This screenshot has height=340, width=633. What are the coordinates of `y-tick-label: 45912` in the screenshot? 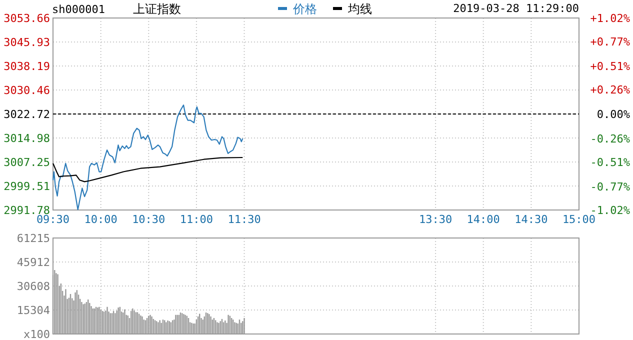 It's located at (33, 262).